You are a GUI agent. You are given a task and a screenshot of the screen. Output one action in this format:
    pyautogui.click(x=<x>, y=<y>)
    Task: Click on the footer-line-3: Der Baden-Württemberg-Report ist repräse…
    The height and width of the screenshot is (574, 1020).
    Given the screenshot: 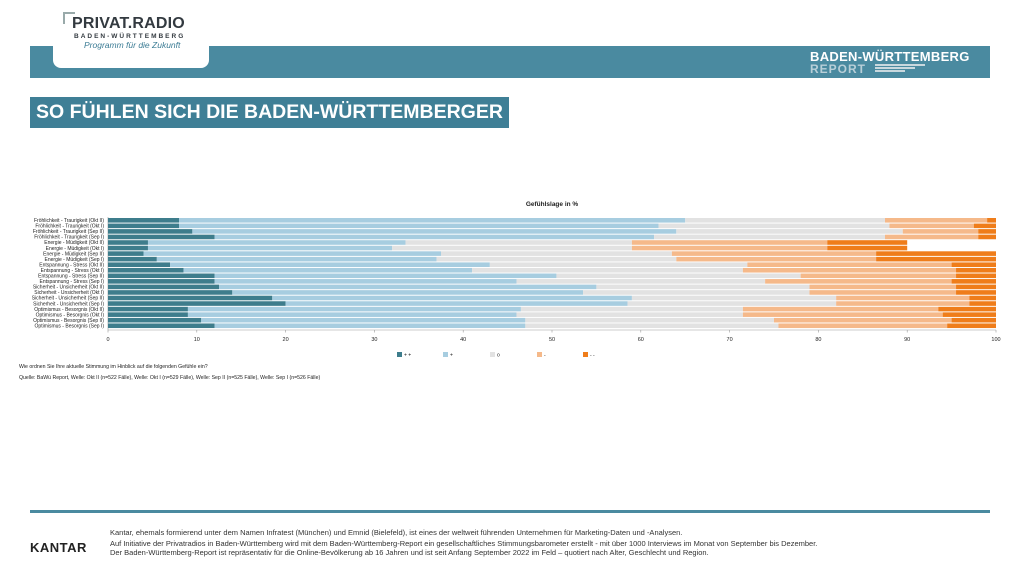 What is the action you would take?
    pyautogui.click(x=409, y=552)
    